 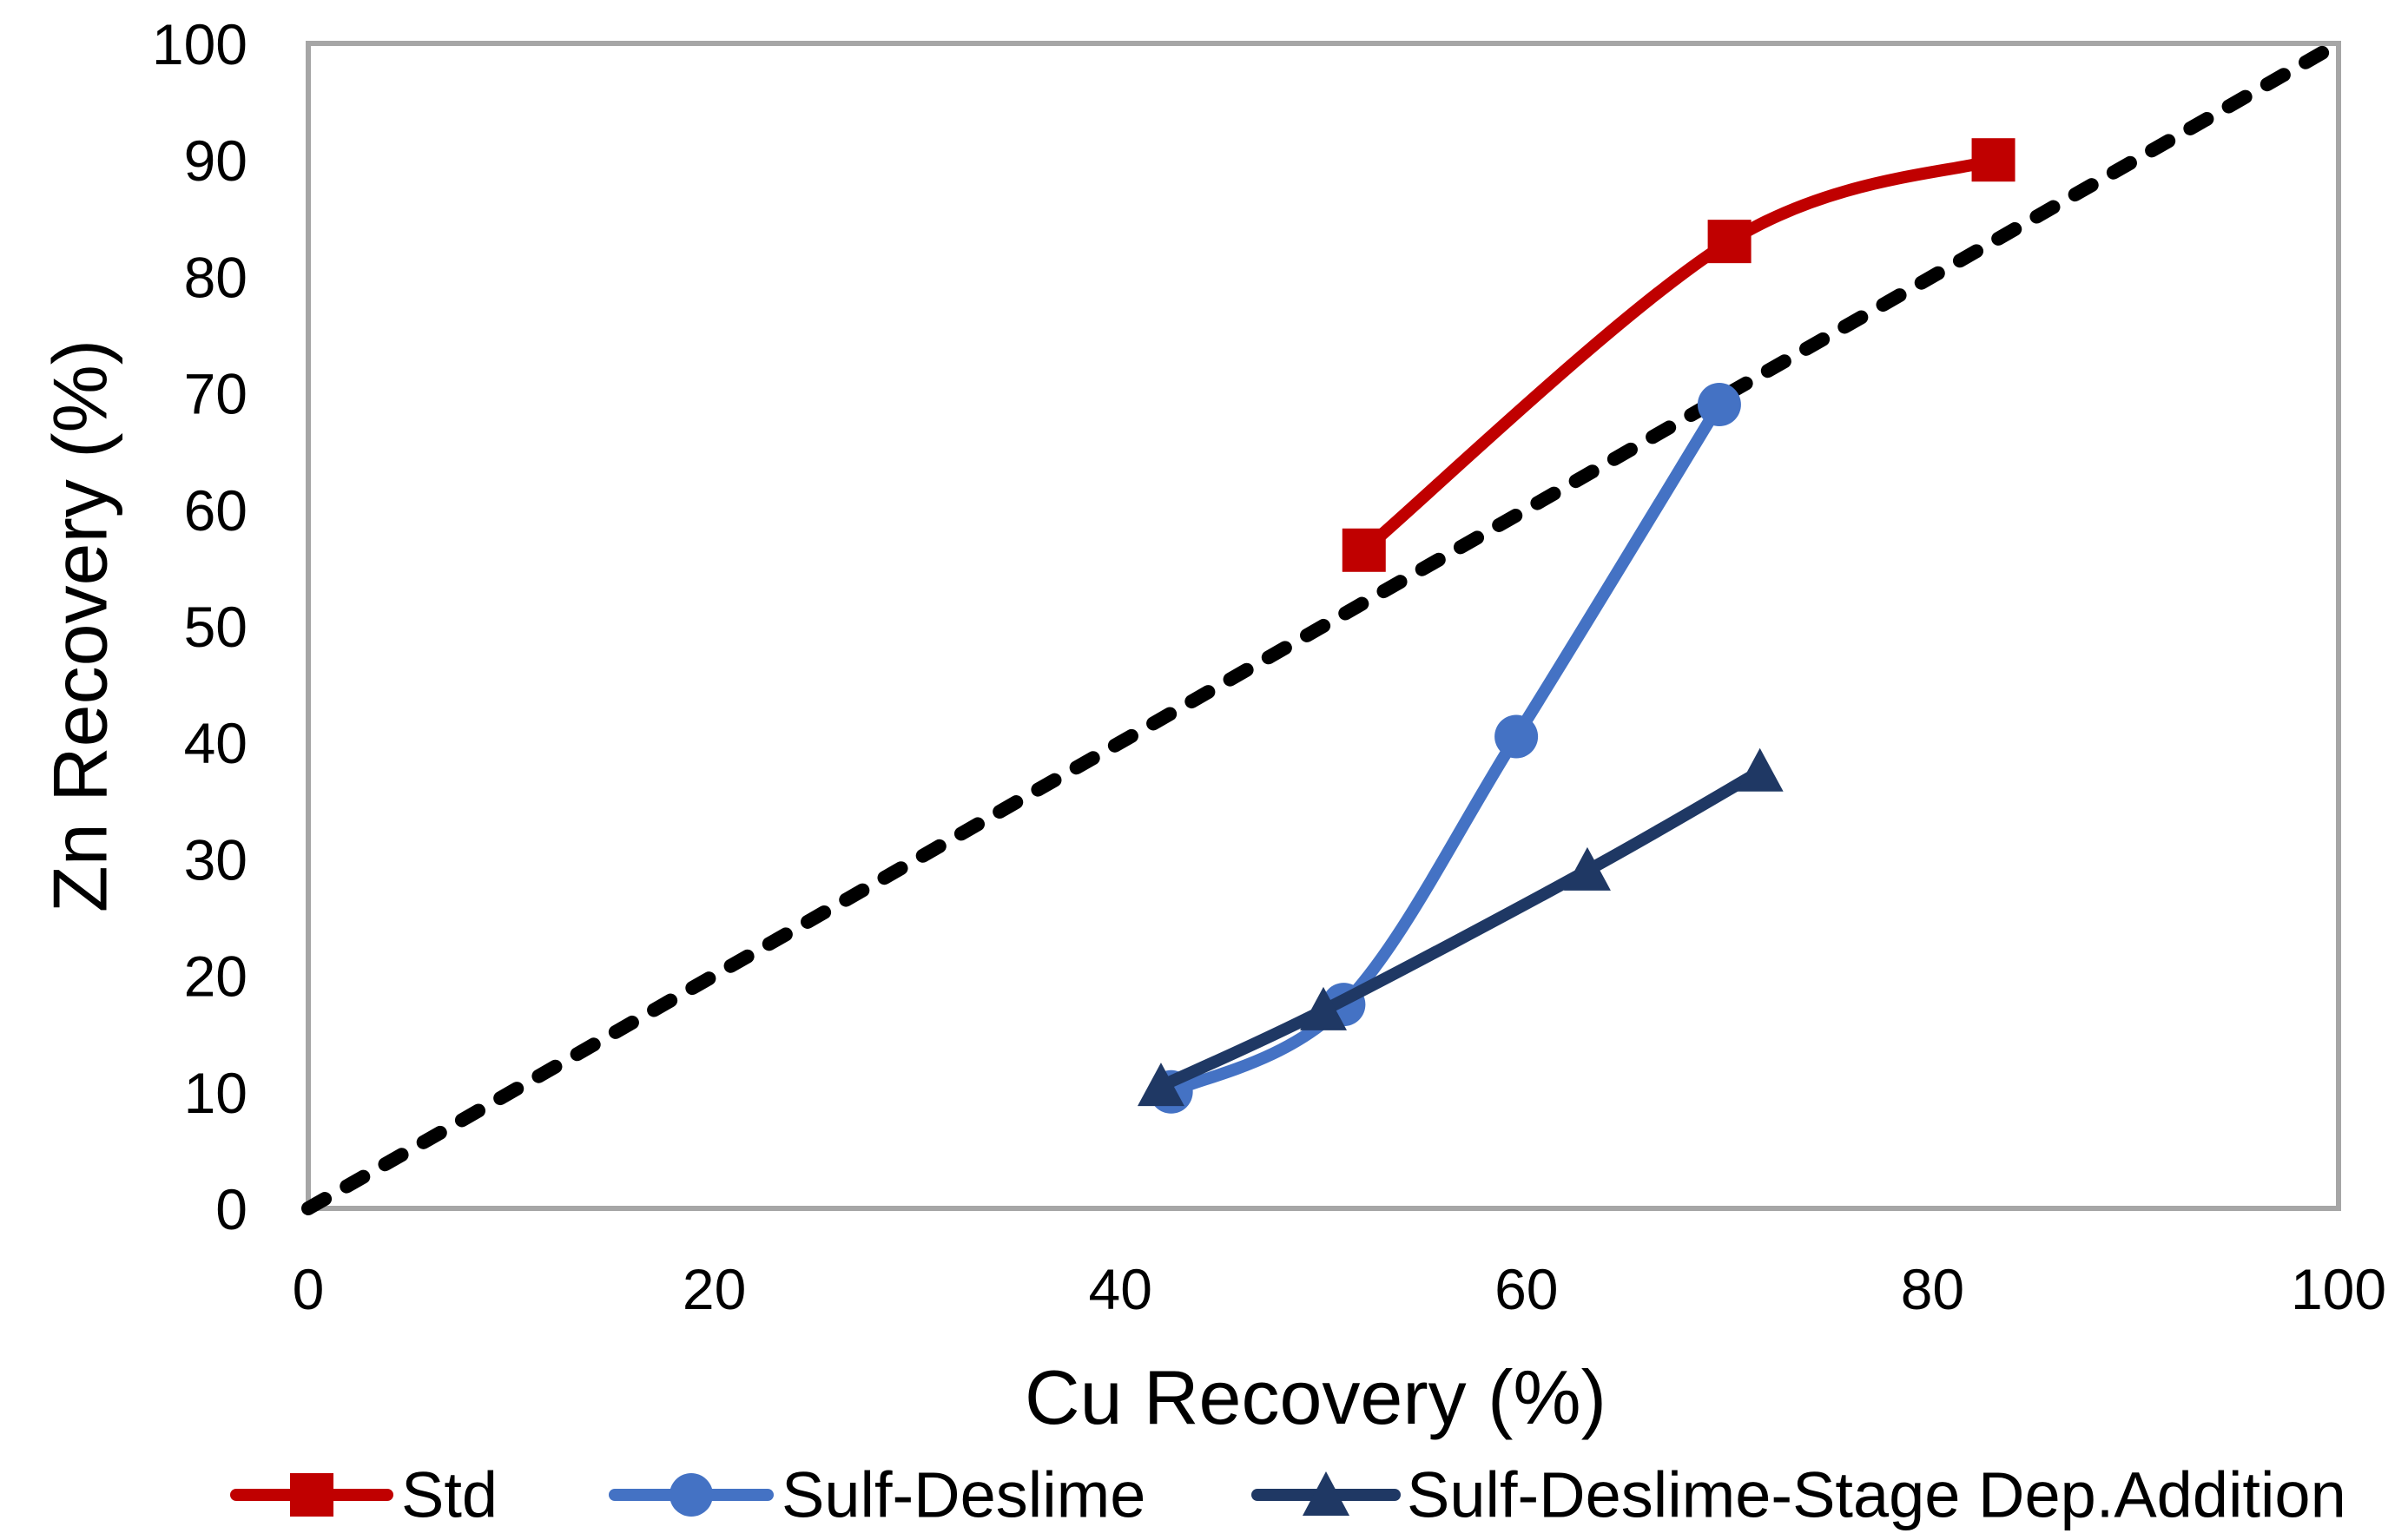 What do you see at coordinates (215, 394) in the screenshot?
I see `y-tick-label: 70` at bounding box center [215, 394].